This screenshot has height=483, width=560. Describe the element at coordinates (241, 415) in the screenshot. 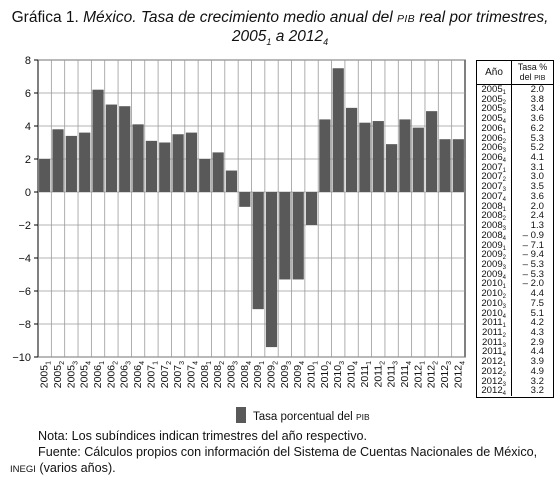

I see `legend-swatch` at that location.